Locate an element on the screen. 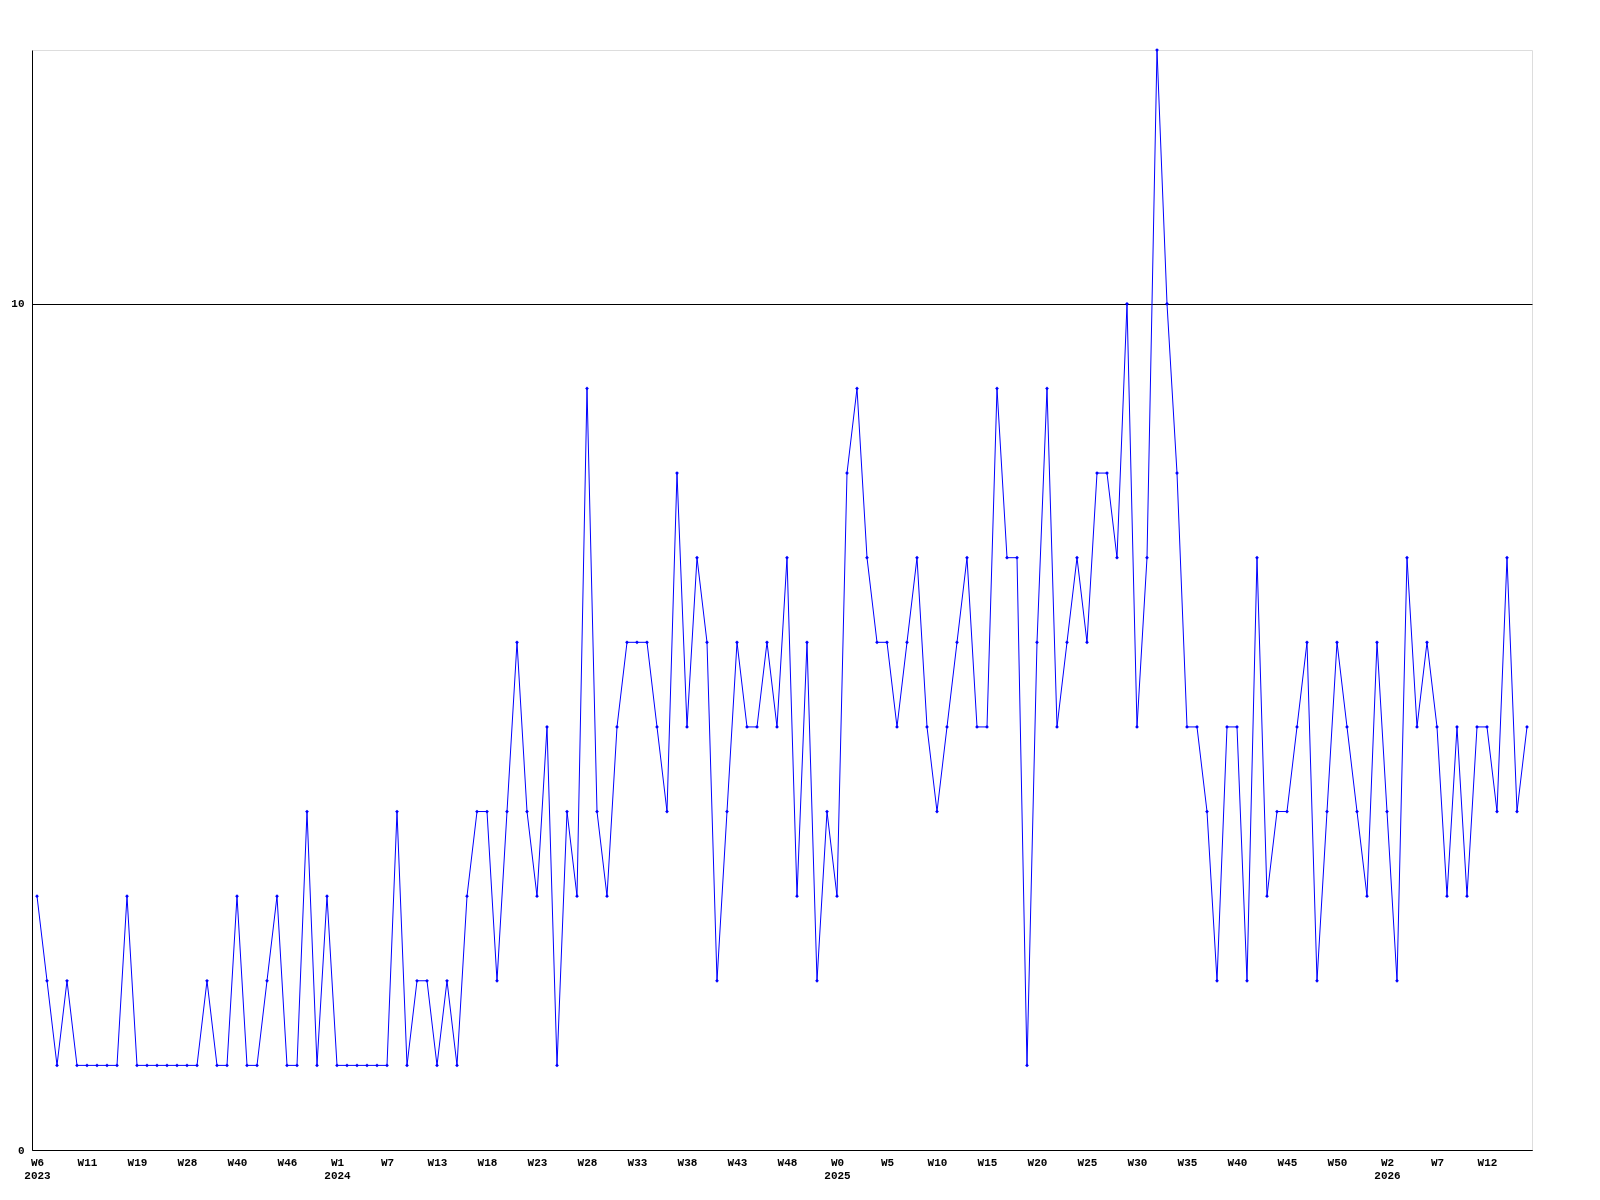 Image resolution: width=1600 pixels, height=1200 pixels. x-tick-label: W6 2023 is located at coordinates (38, 1169).